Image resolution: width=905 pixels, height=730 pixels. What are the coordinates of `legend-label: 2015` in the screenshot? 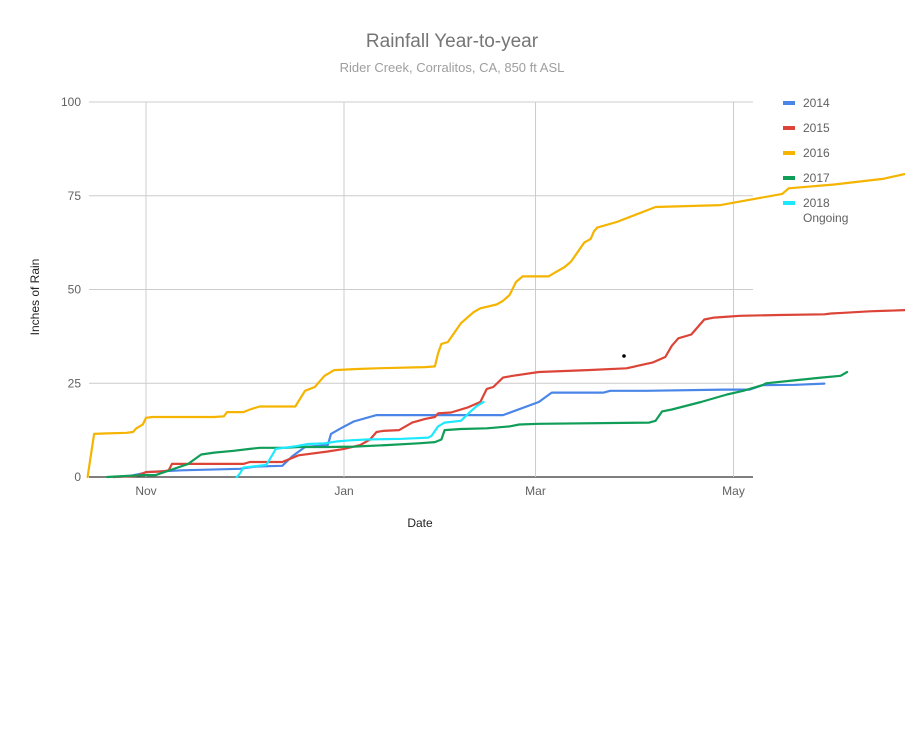 It's located at (816, 128).